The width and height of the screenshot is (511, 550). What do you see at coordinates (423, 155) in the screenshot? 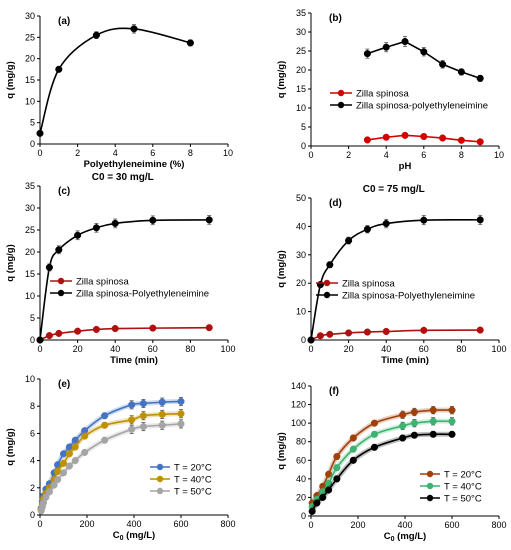
I see `x-tick-label: 6` at bounding box center [423, 155].